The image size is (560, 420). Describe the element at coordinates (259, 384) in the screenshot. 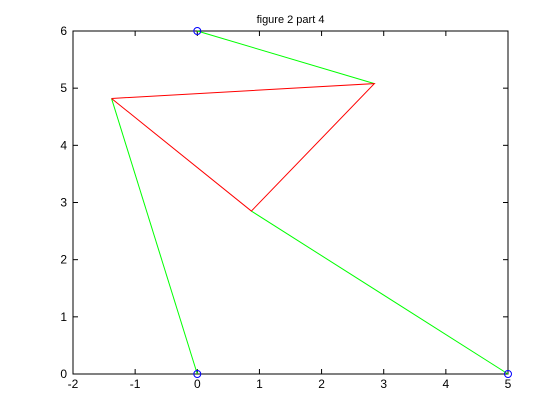

I see `x-tick-label: 1` at that location.